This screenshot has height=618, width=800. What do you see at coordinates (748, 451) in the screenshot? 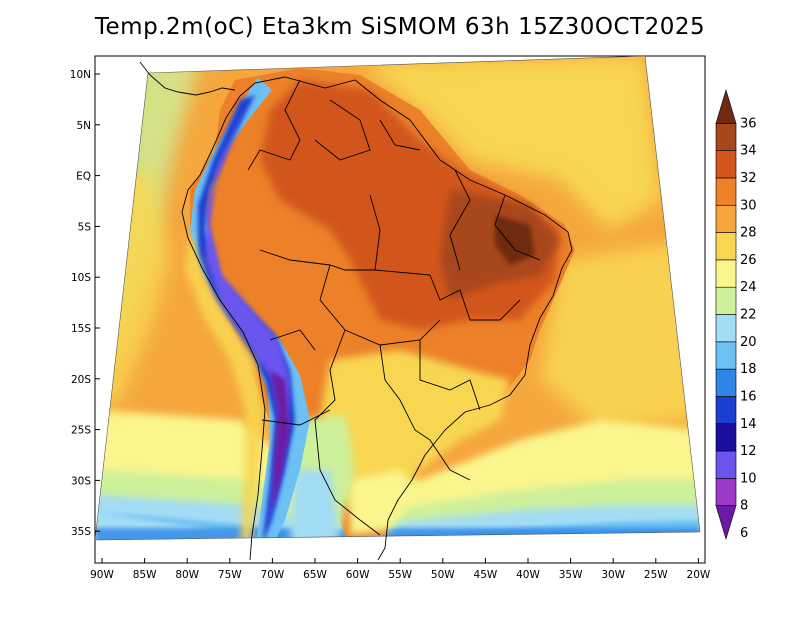
I see `colorbar-label: 12` at bounding box center [748, 451].